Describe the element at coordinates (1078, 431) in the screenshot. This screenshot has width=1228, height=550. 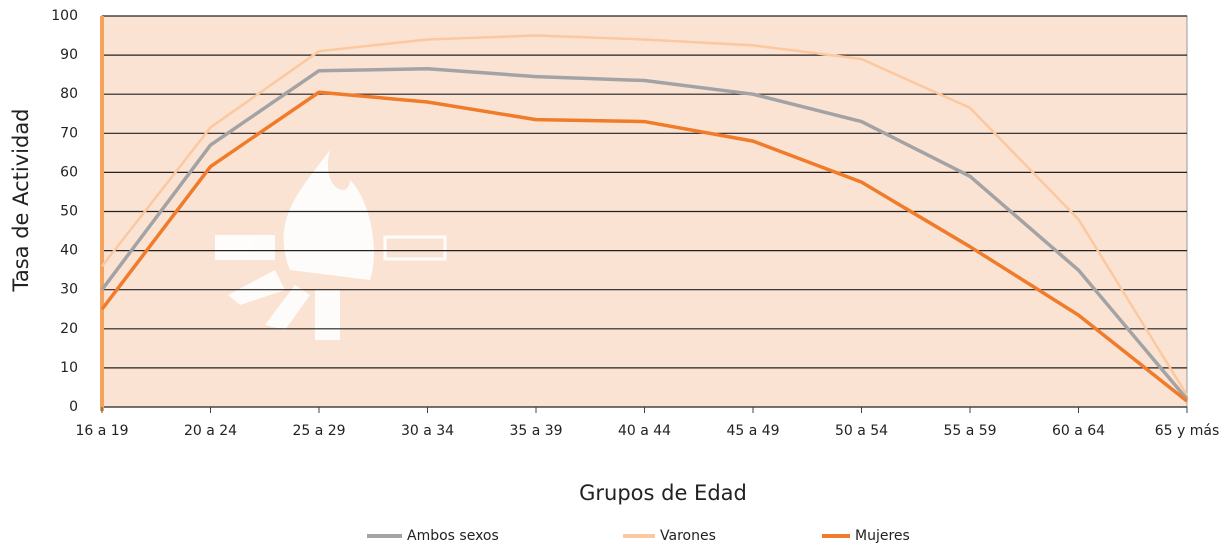
I see `x-tick-label: 60 a 64` at that location.